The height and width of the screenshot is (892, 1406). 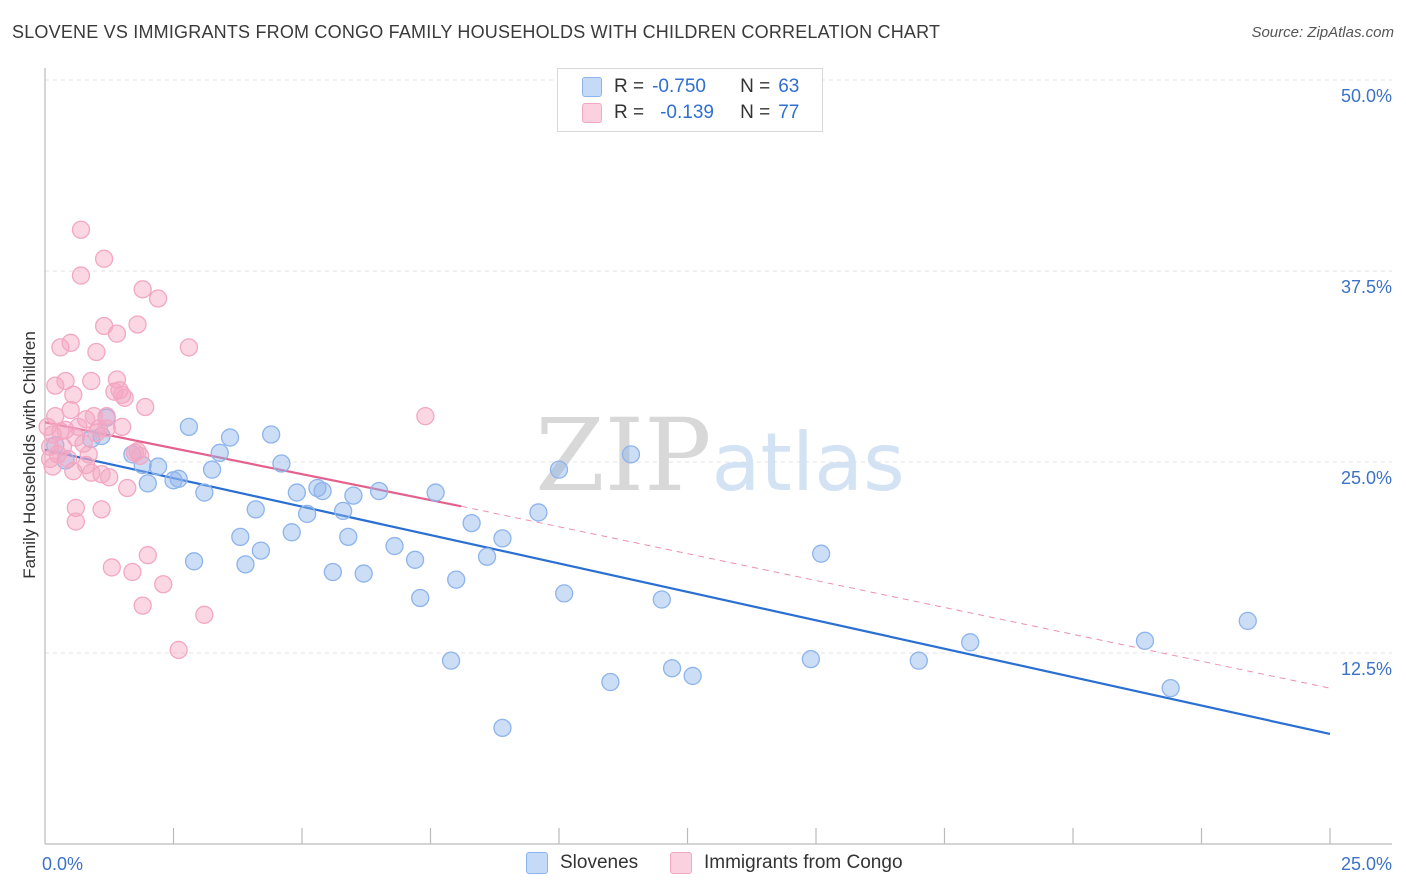 I want to click on y-tick-label: 37.5%, so click(x=1366, y=287).